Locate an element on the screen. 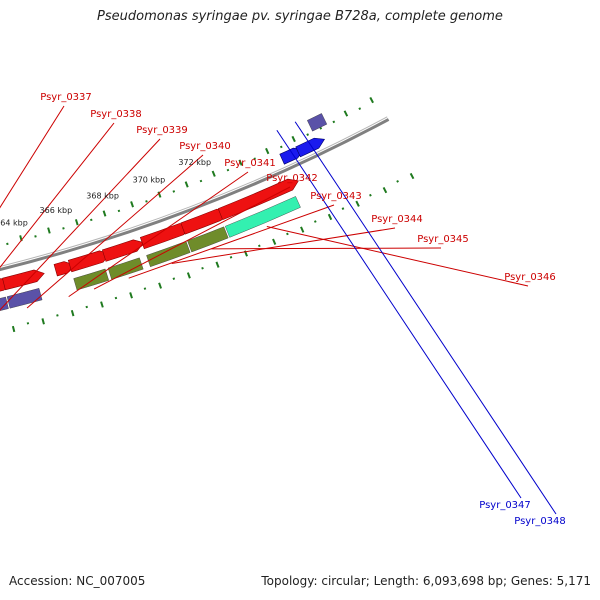  gene-label: Psyr_0342 is located at coordinates (292, 178).